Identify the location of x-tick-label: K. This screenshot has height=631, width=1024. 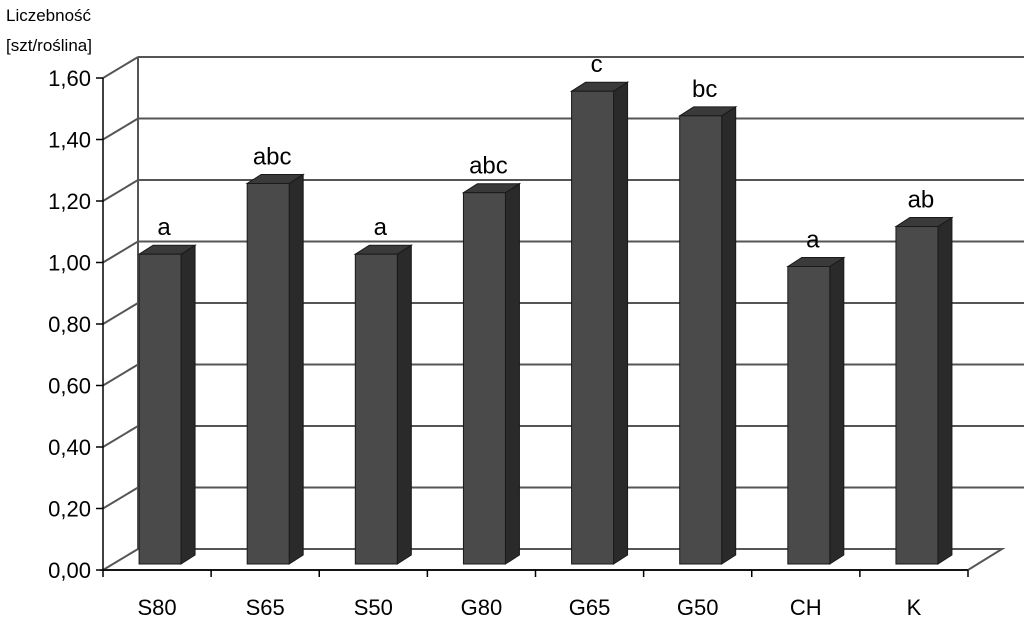
(914, 607).